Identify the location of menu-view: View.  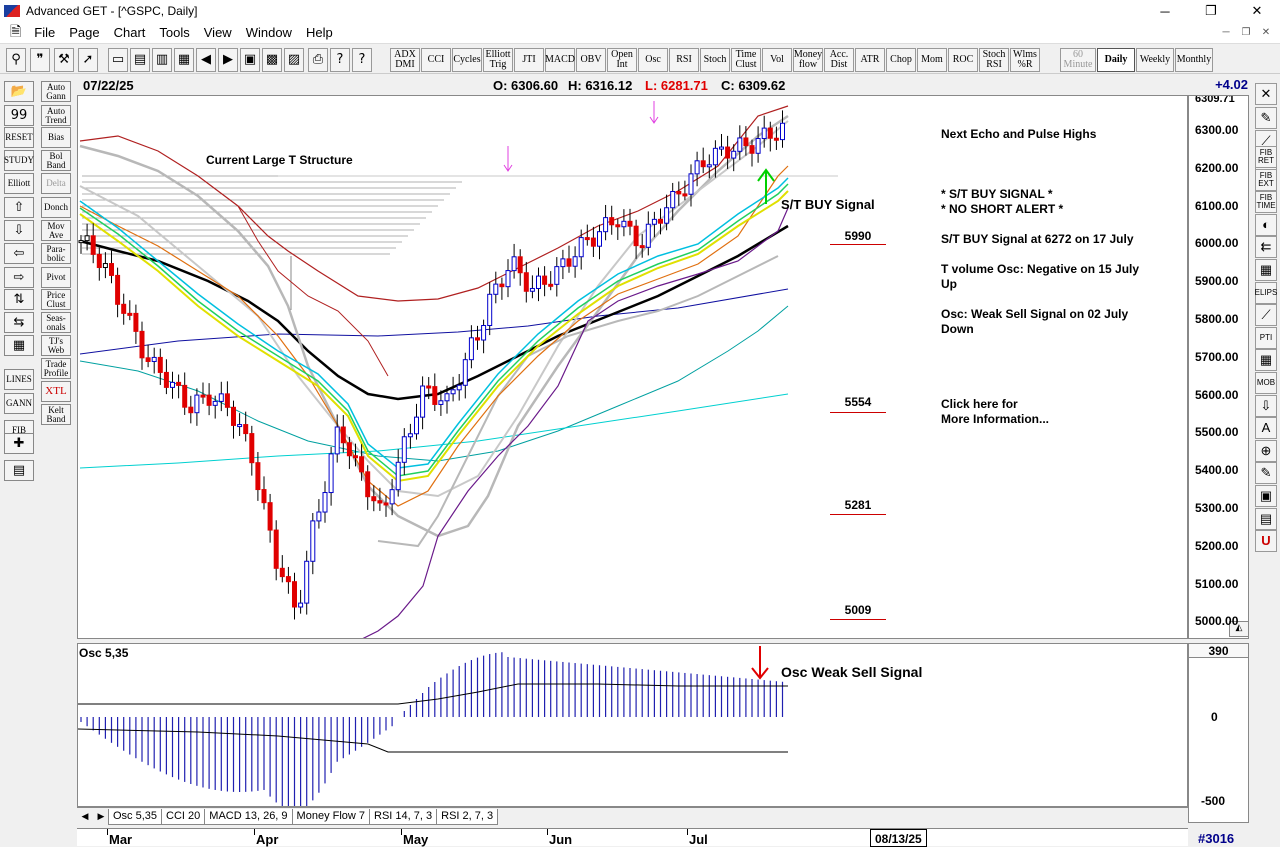
(217, 32).